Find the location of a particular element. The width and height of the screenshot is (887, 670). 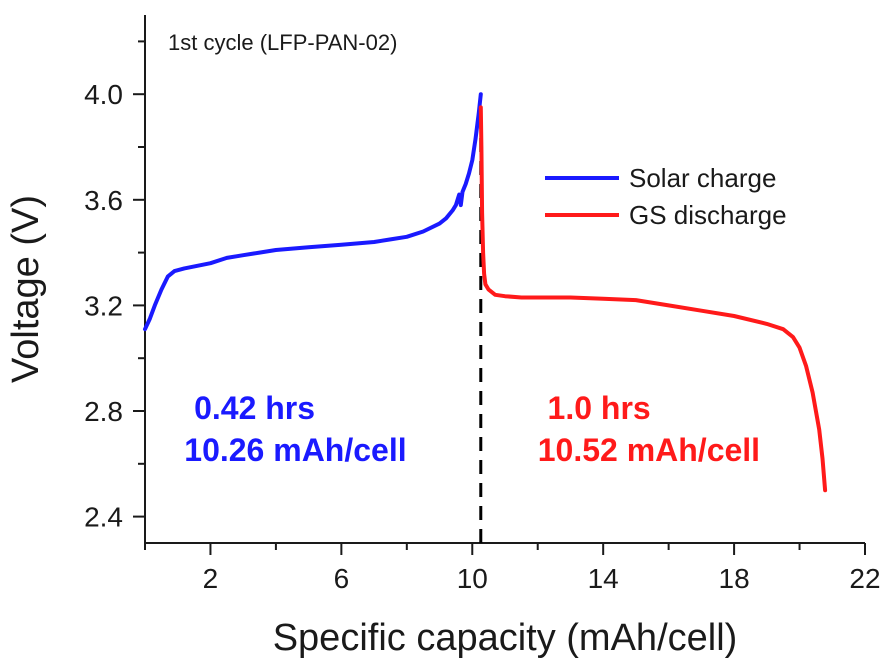

charge-capacity-annotation: 10.26 mAh/cell is located at coordinates (295, 450).